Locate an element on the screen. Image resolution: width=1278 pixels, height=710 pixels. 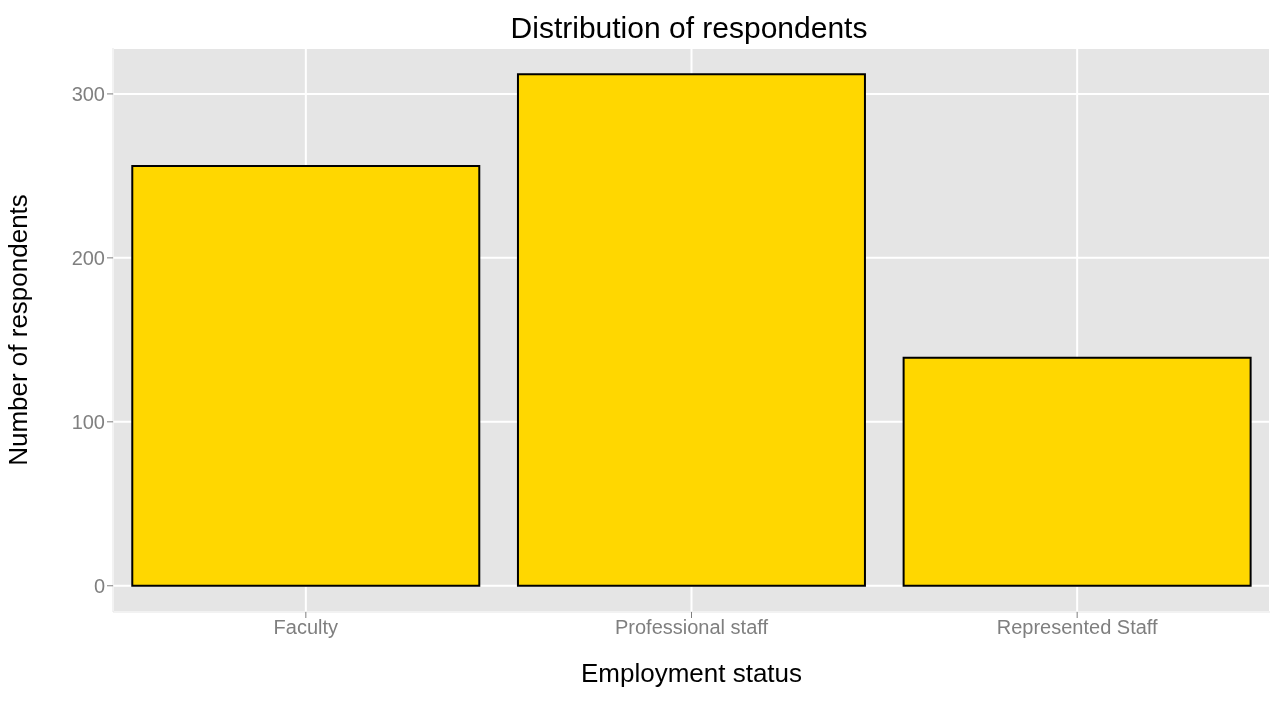
y-tick-label: 0 is located at coordinates (99, 585).